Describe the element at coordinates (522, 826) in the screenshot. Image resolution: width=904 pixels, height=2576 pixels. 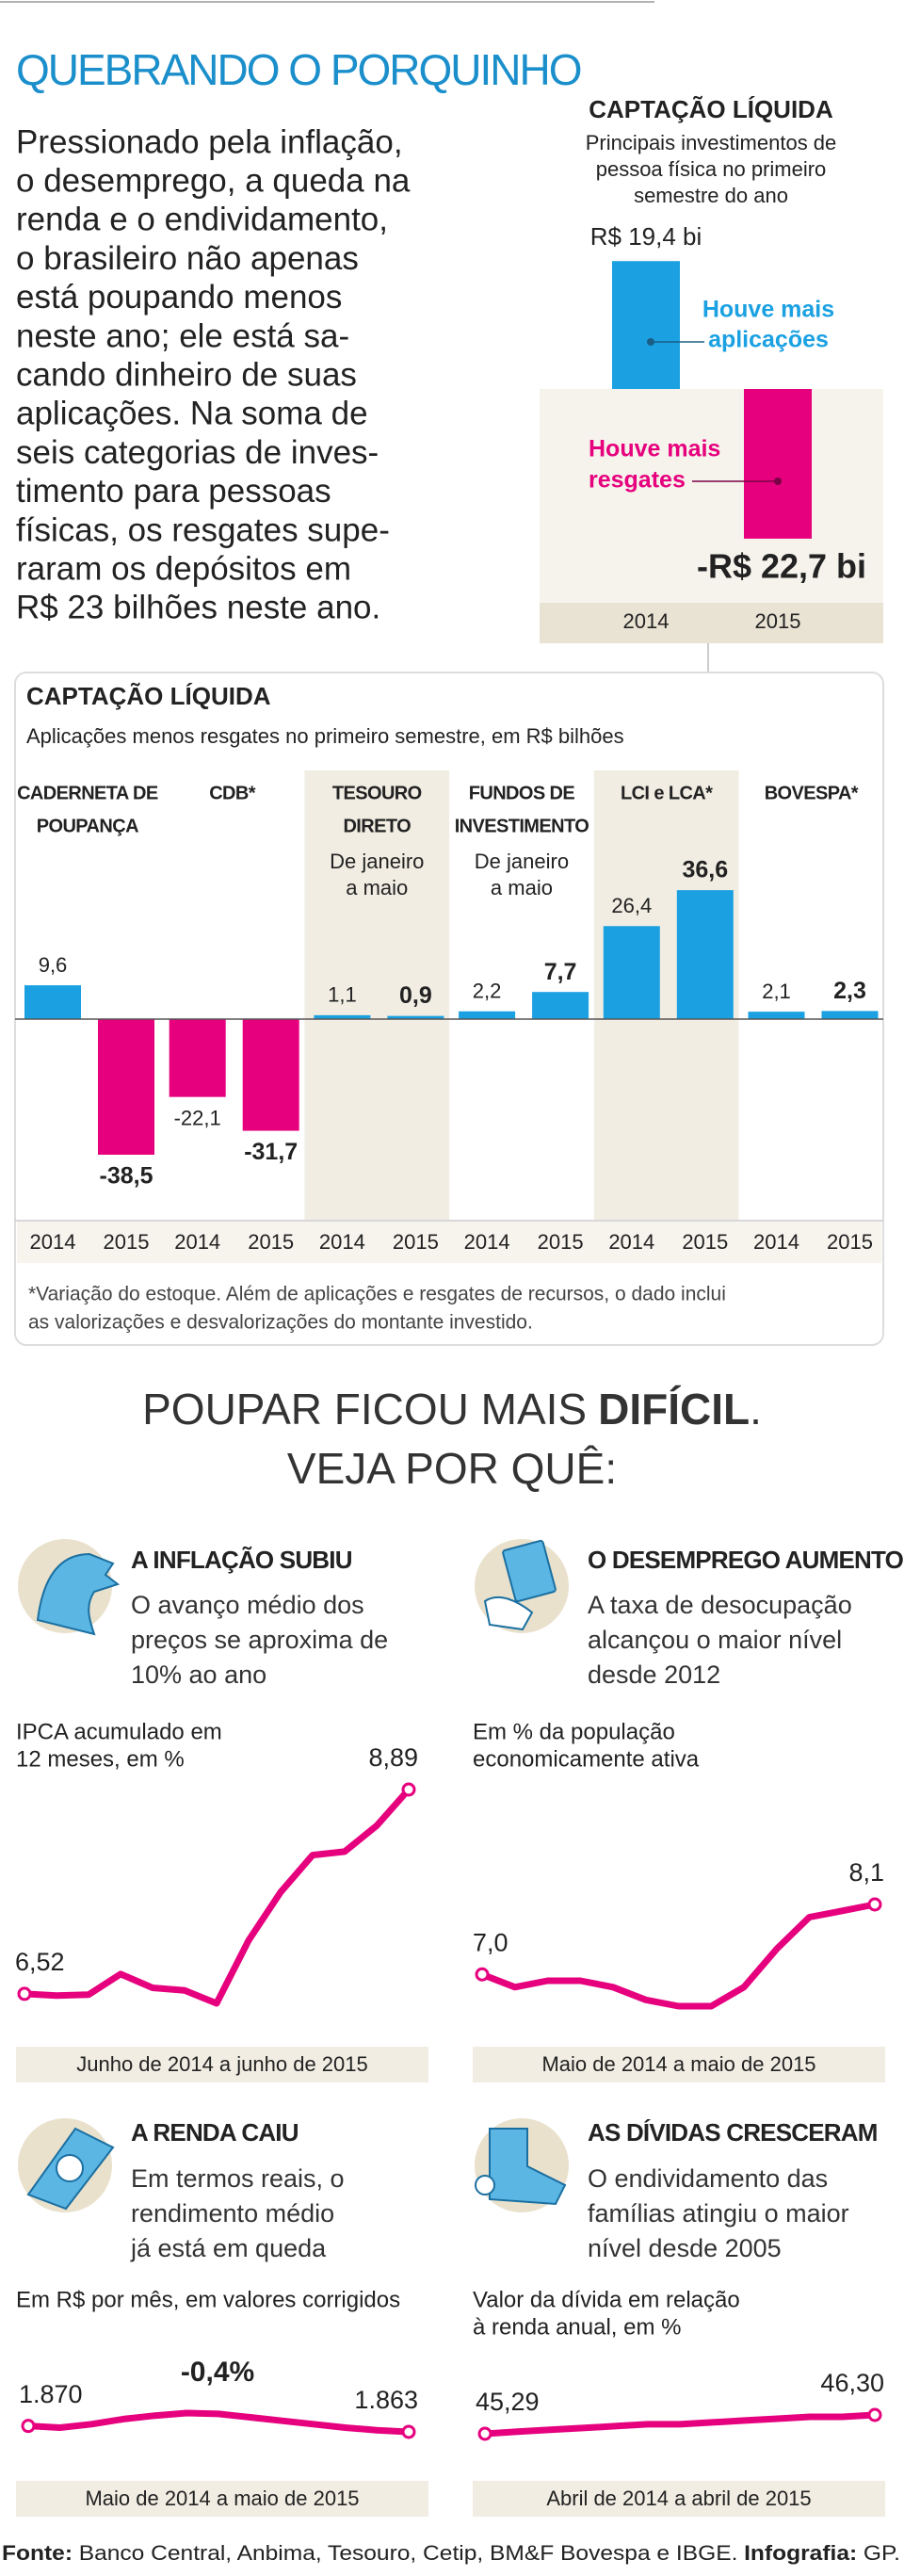
I see `category-label: INVESTIMENTO` at that location.